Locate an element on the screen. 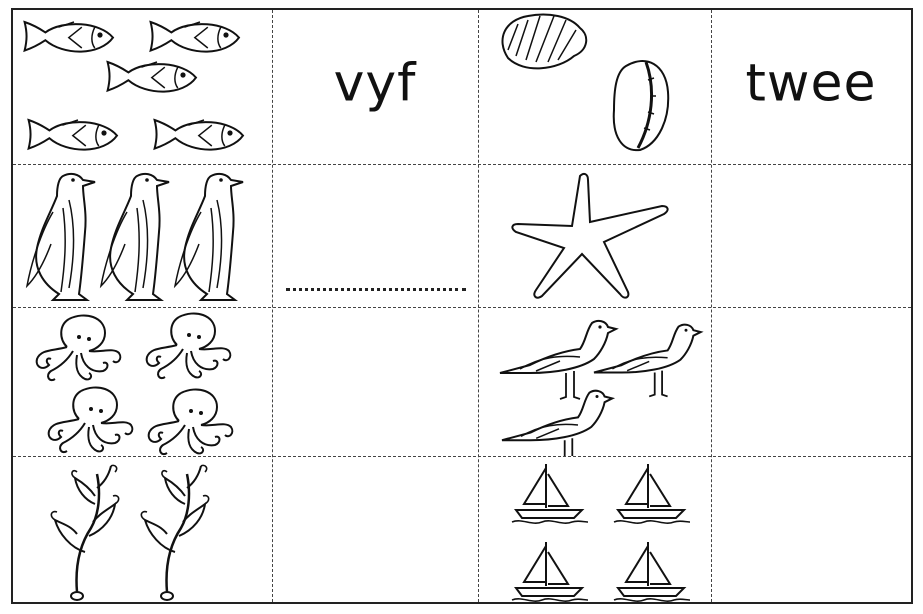 The image size is (923, 614). seagull-icon is located at coordinates (600, 387).